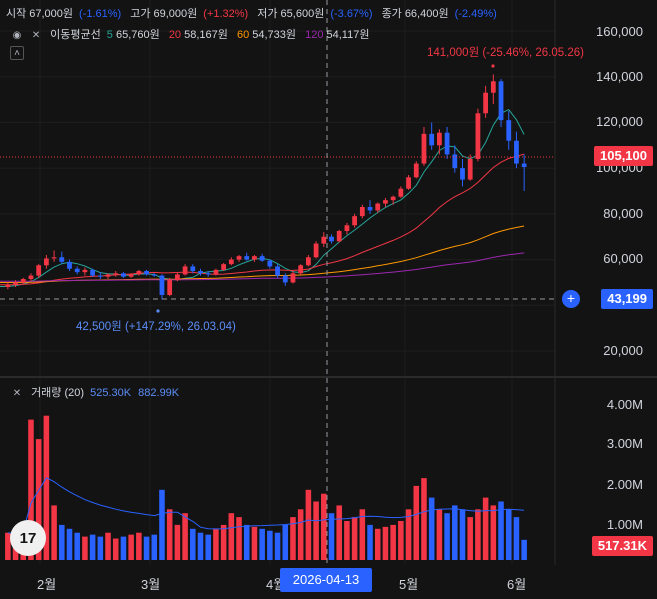  Describe the element at coordinates (517, 584) in the screenshot. I see `time-axis-label: 6월` at that location.